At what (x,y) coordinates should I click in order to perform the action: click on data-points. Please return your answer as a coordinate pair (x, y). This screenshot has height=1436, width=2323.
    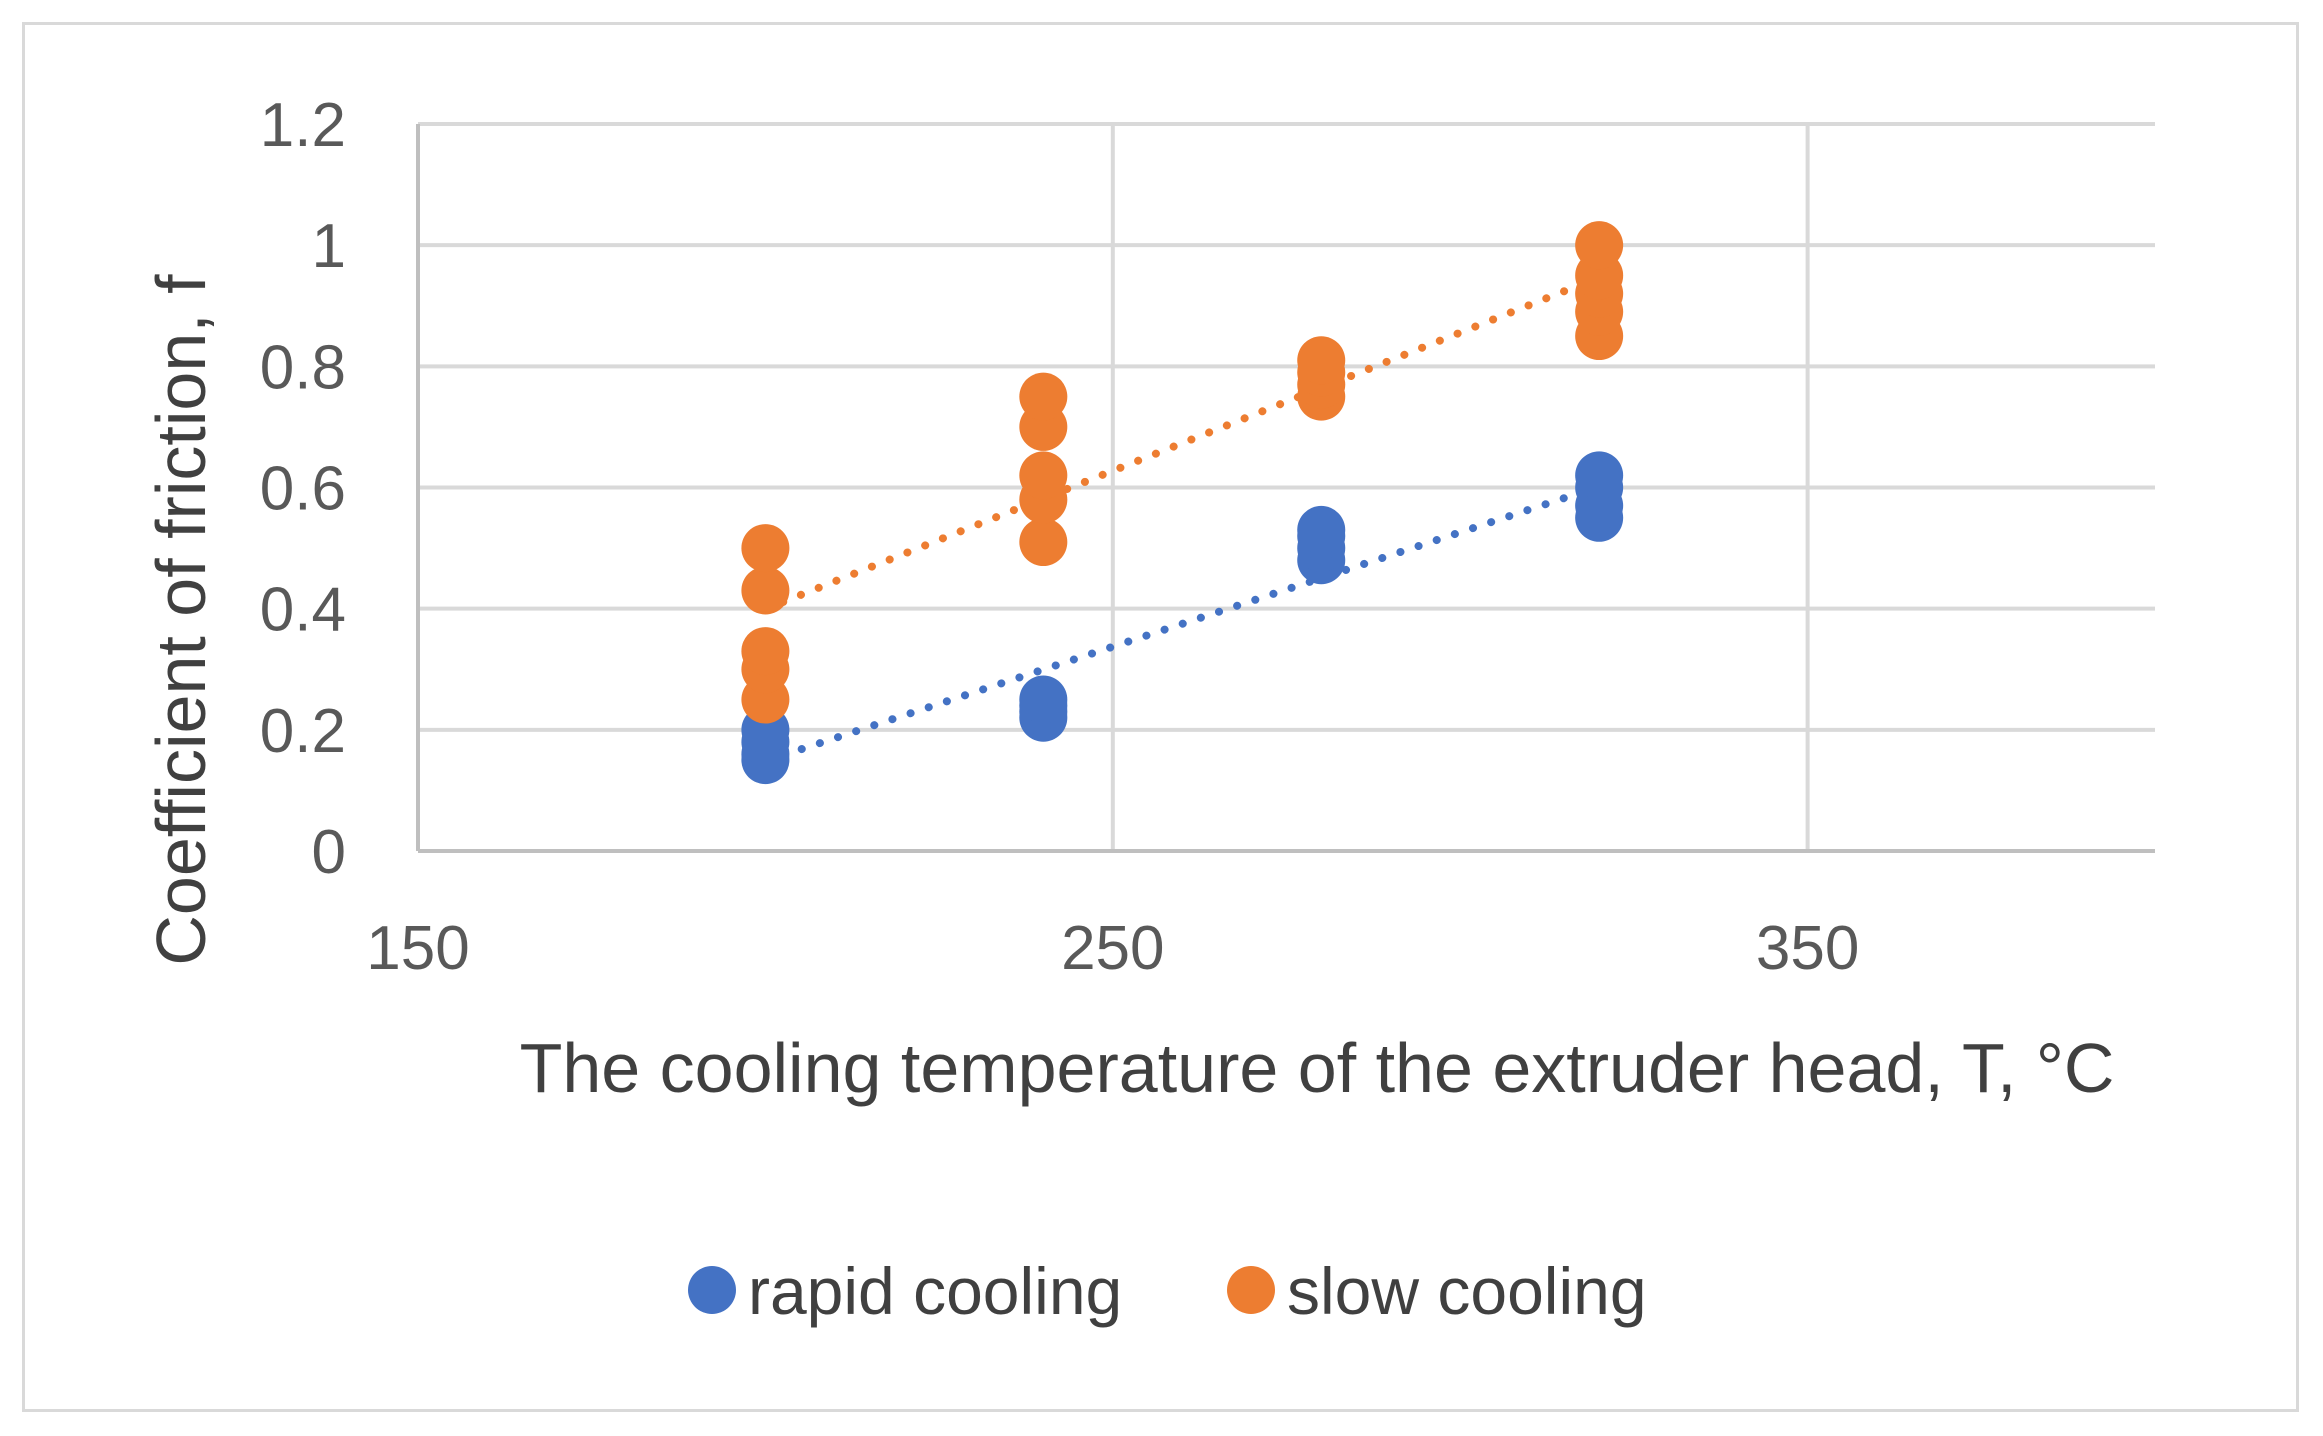
    Looking at the image, I should click on (1182, 503).